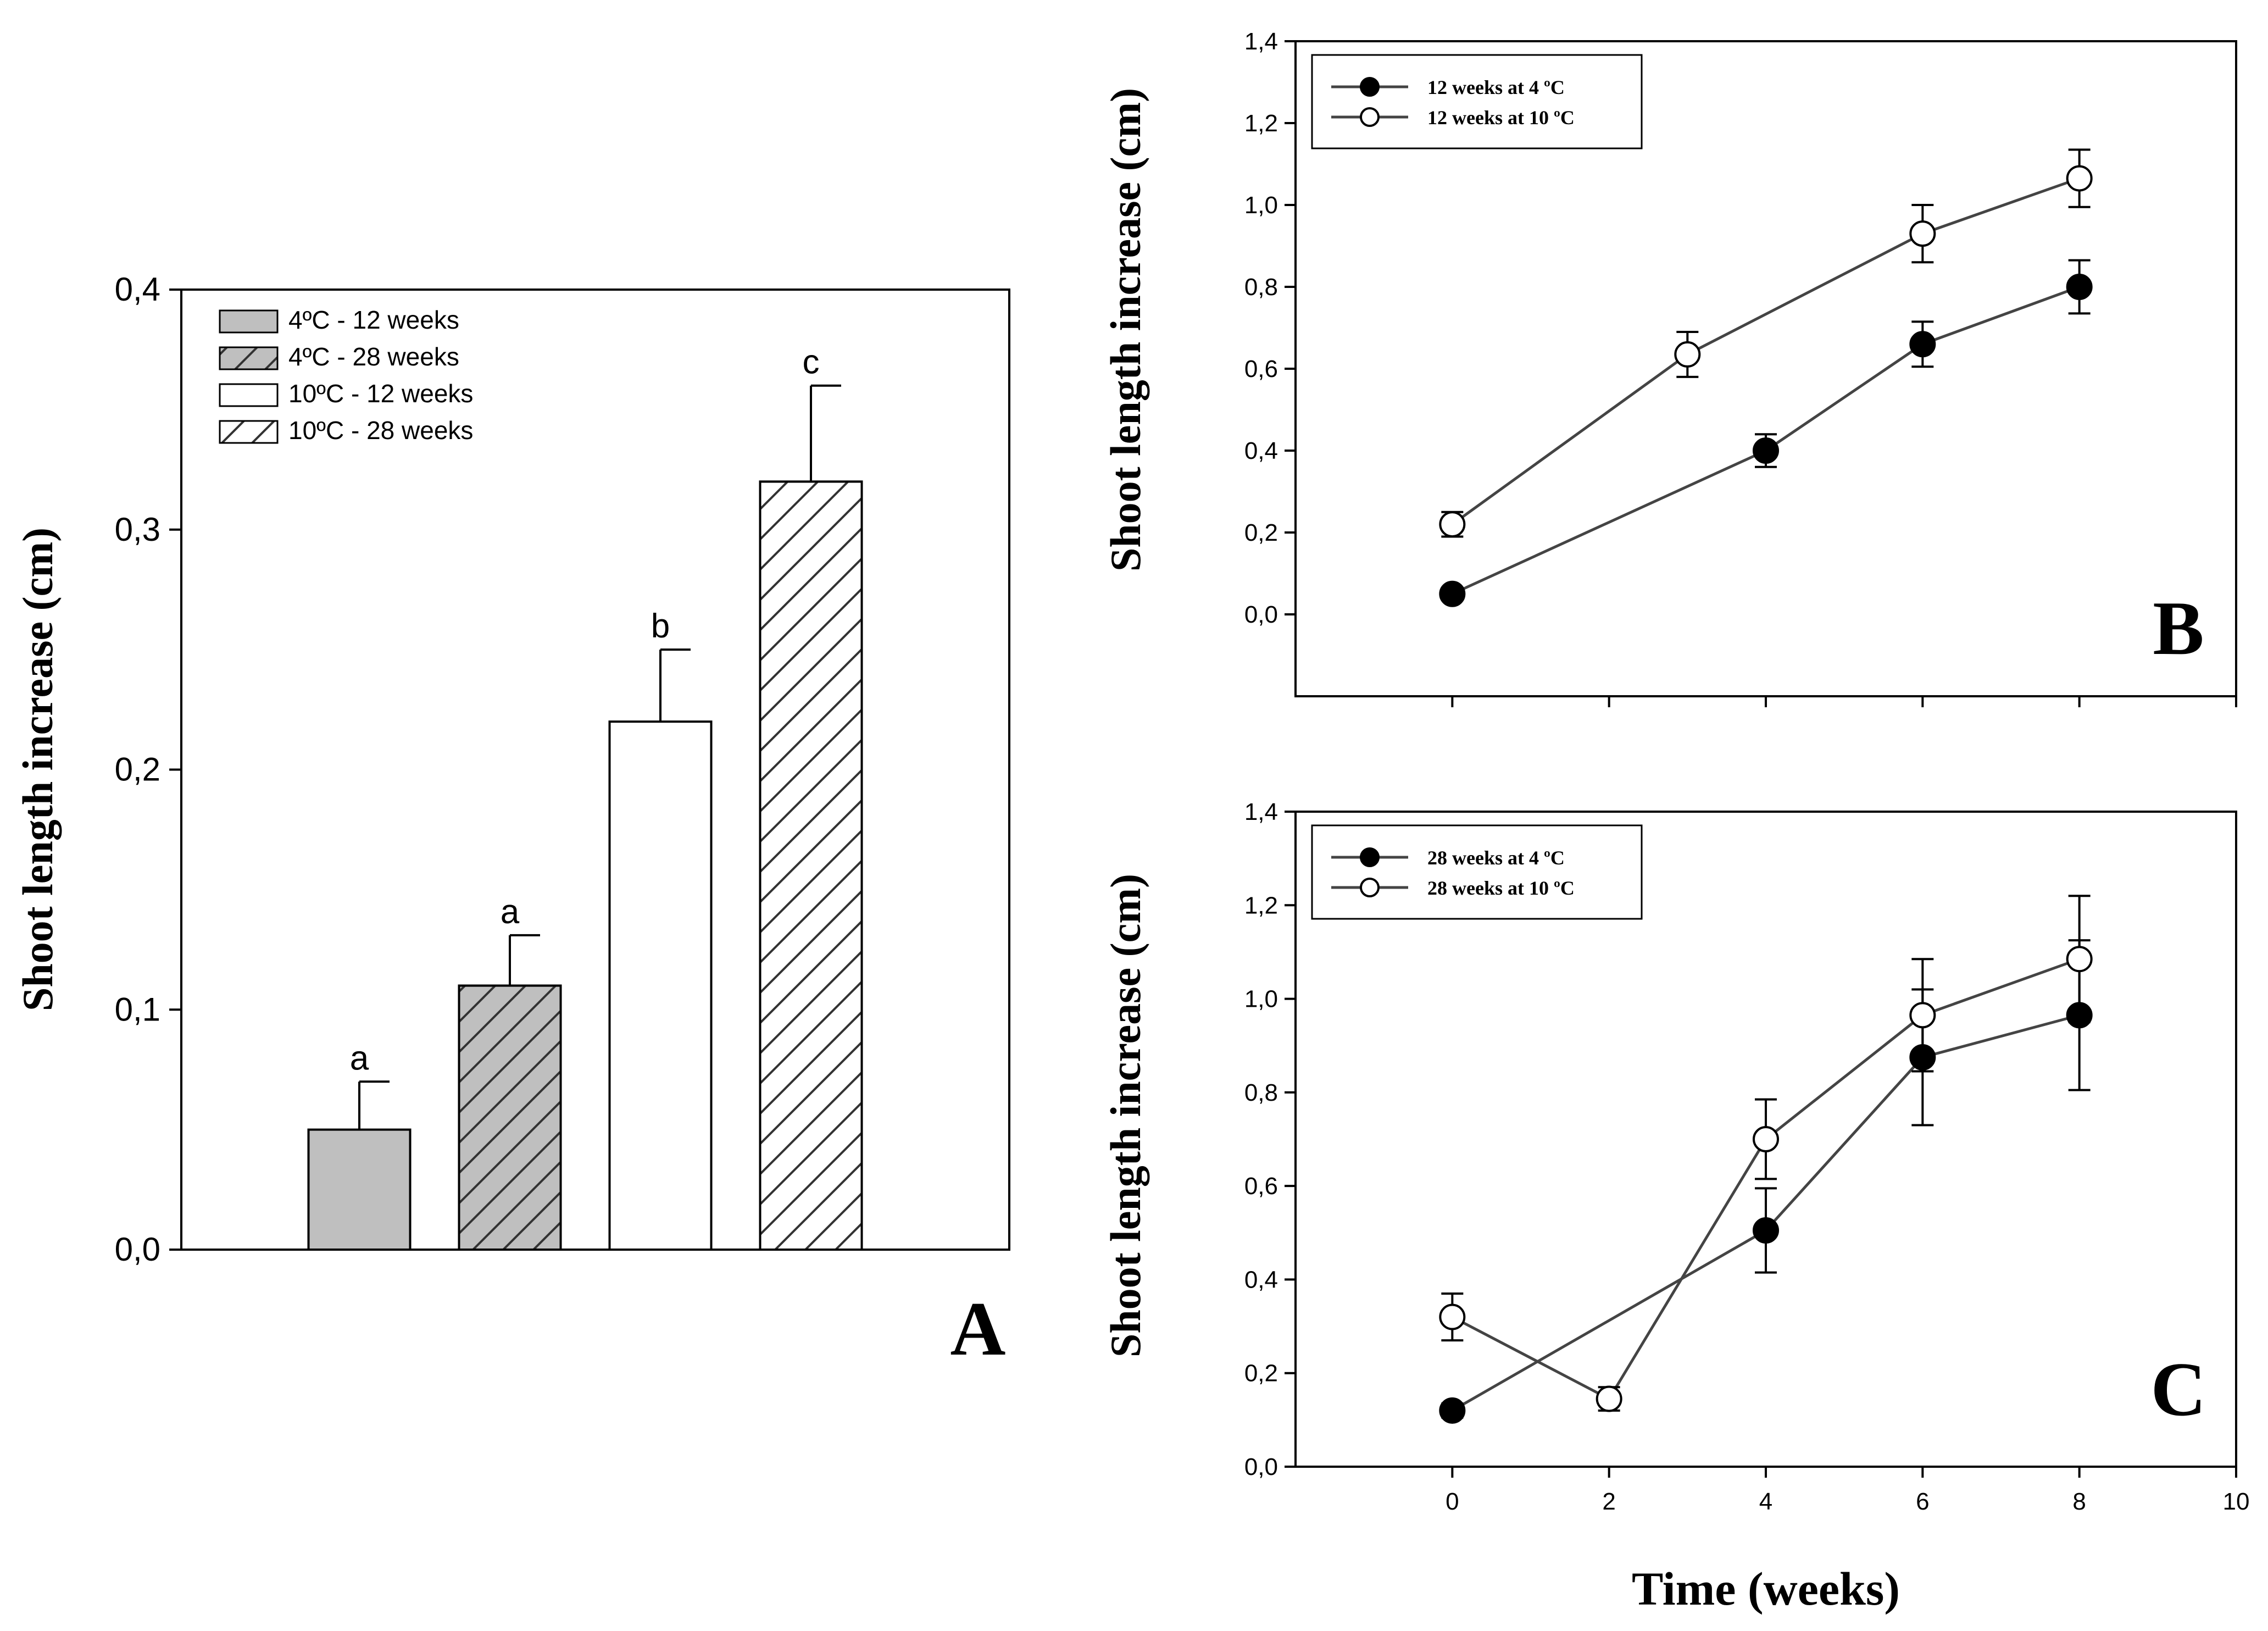  I want to click on panel-c-label: C, so click(2178, 1389).